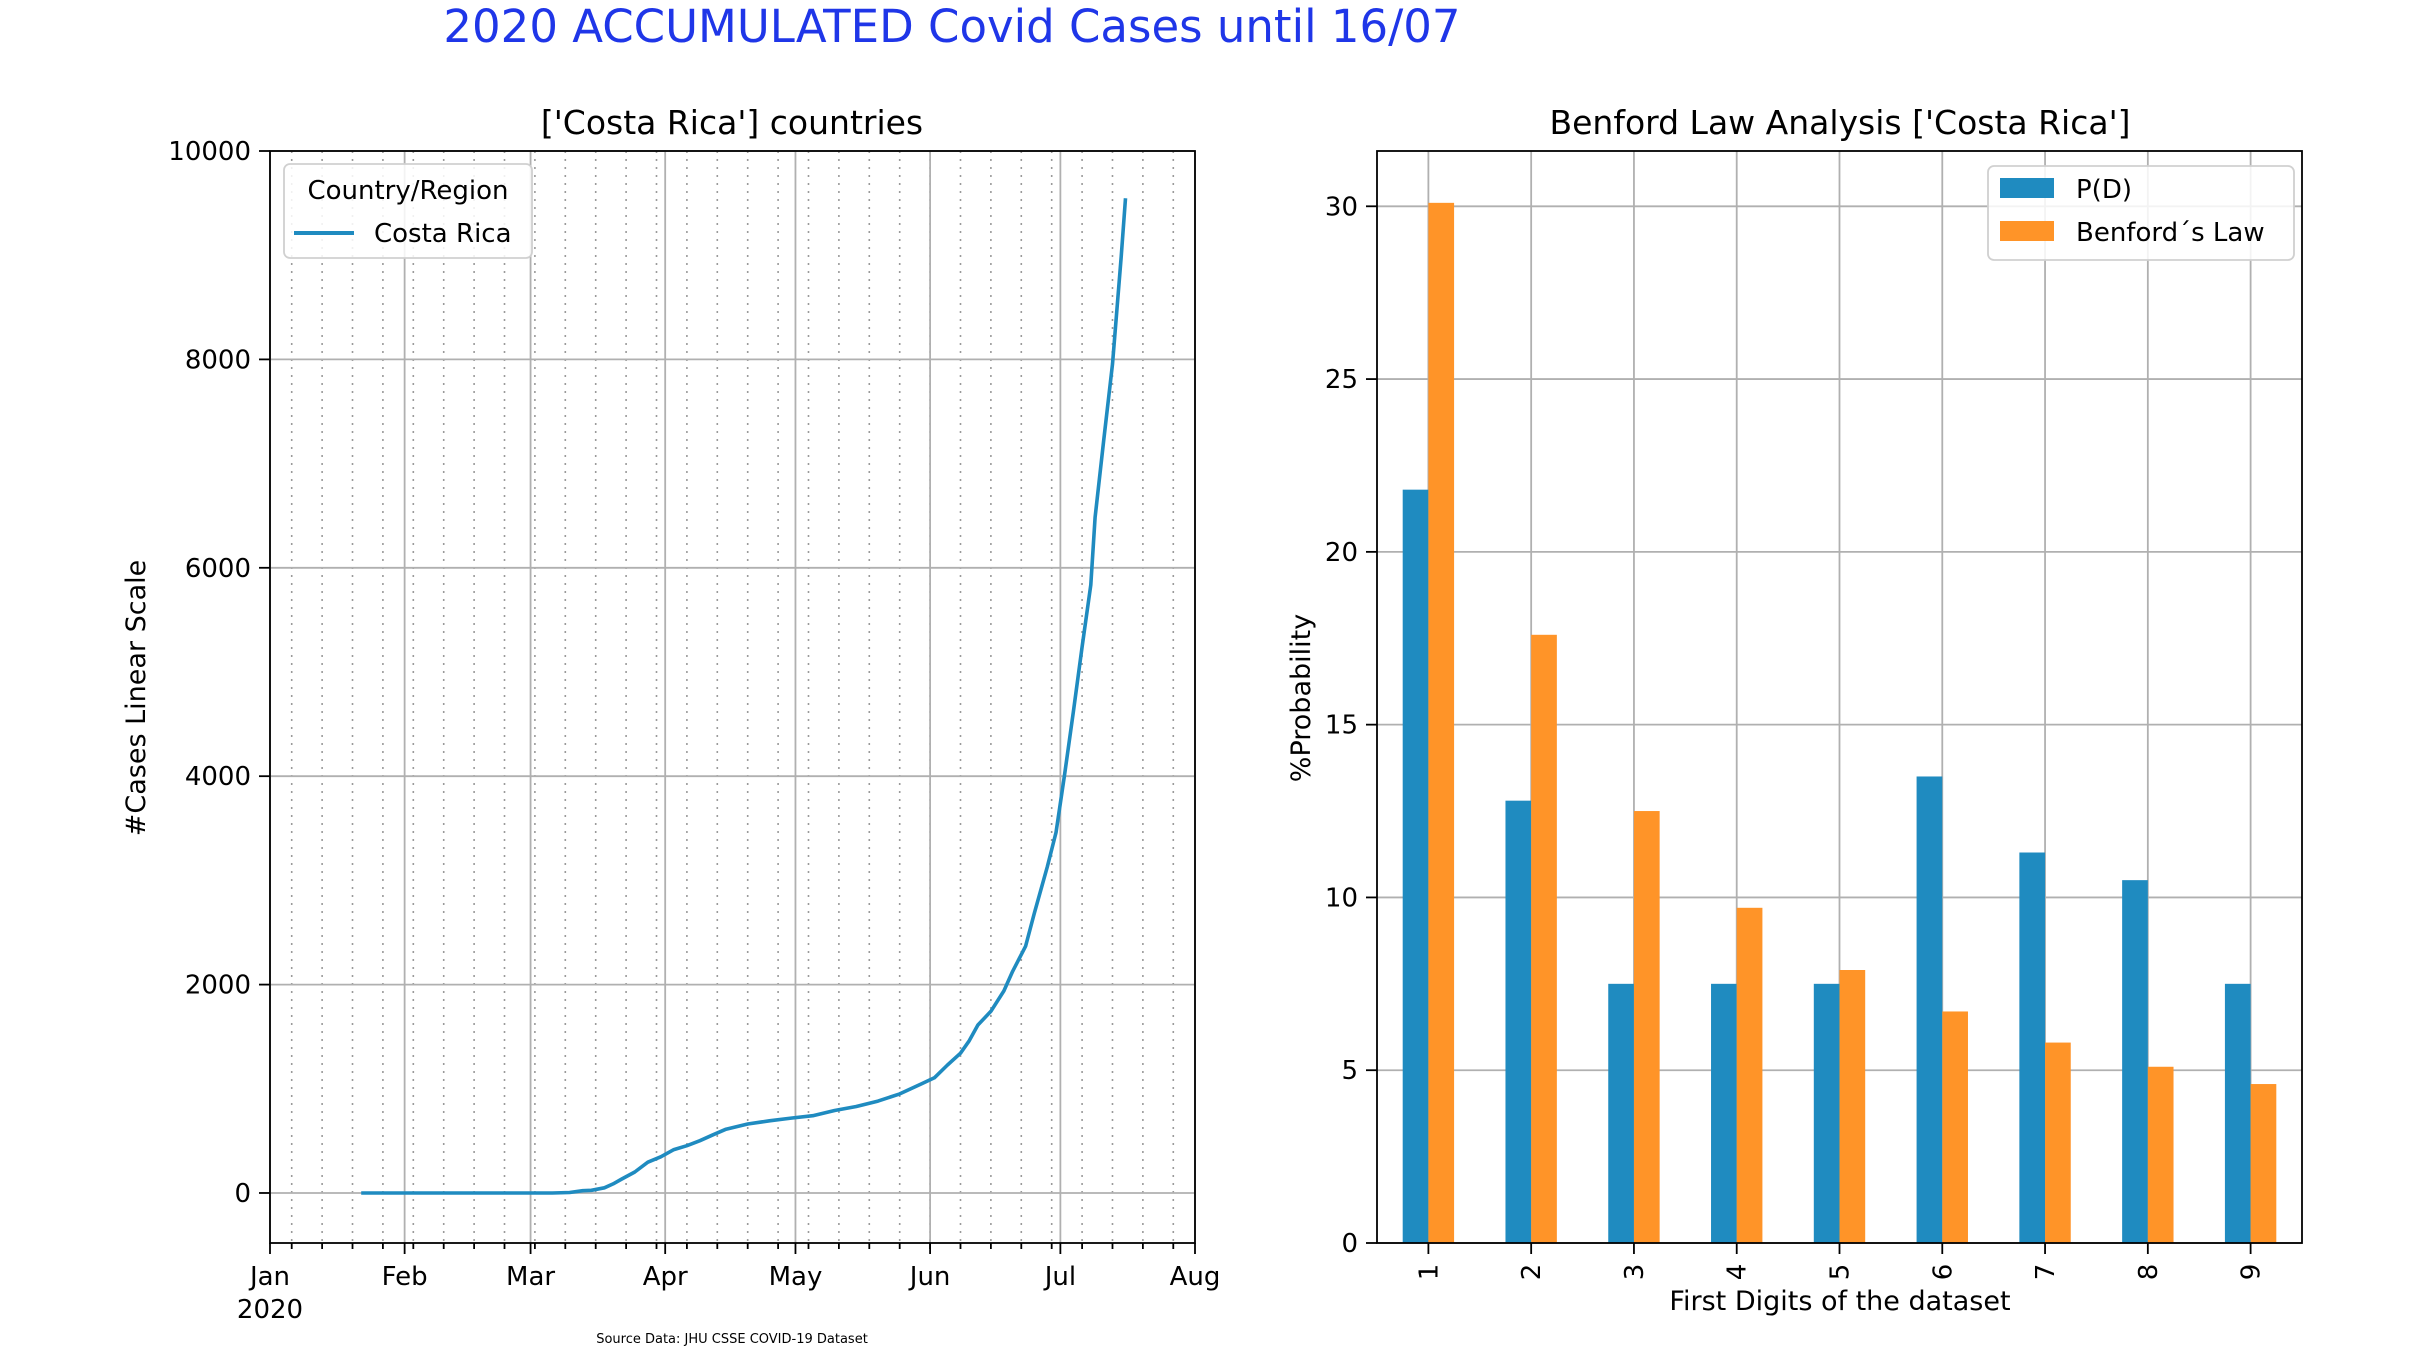  What do you see at coordinates (796, 1277) in the screenshot?
I see `x-tick-label: May` at bounding box center [796, 1277].